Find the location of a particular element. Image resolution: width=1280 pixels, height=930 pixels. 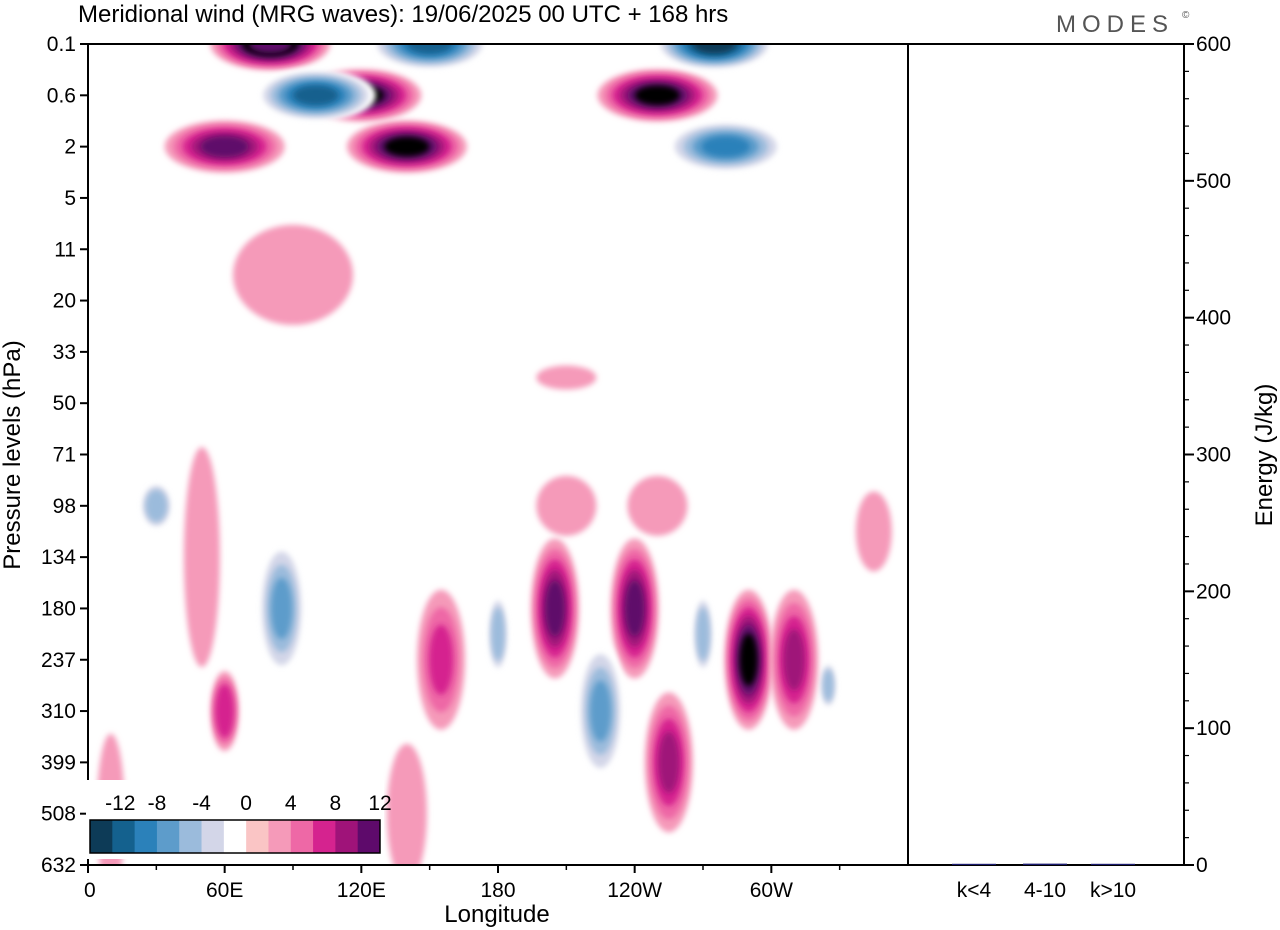

energy-axis-title: Energy (J/kg) is located at coordinates (1264, 455).